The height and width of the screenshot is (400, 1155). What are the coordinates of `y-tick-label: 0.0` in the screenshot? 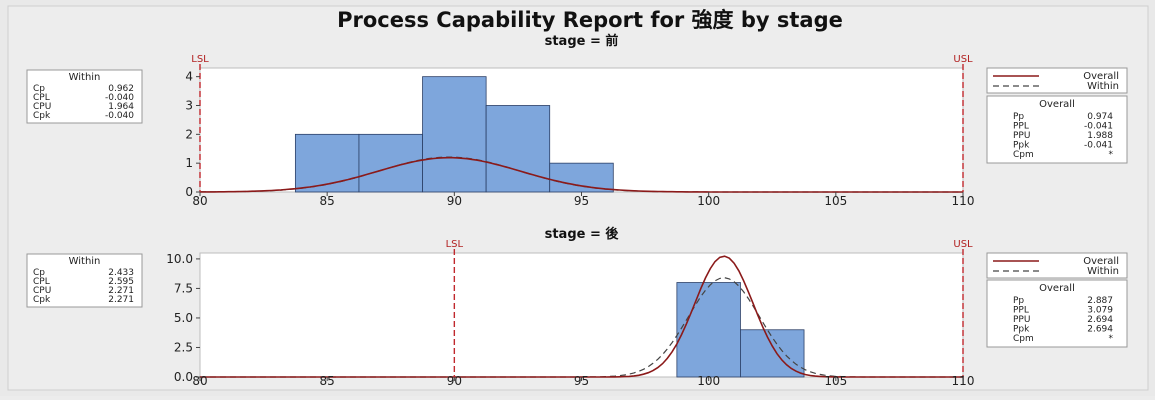 It's located at (183, 377).